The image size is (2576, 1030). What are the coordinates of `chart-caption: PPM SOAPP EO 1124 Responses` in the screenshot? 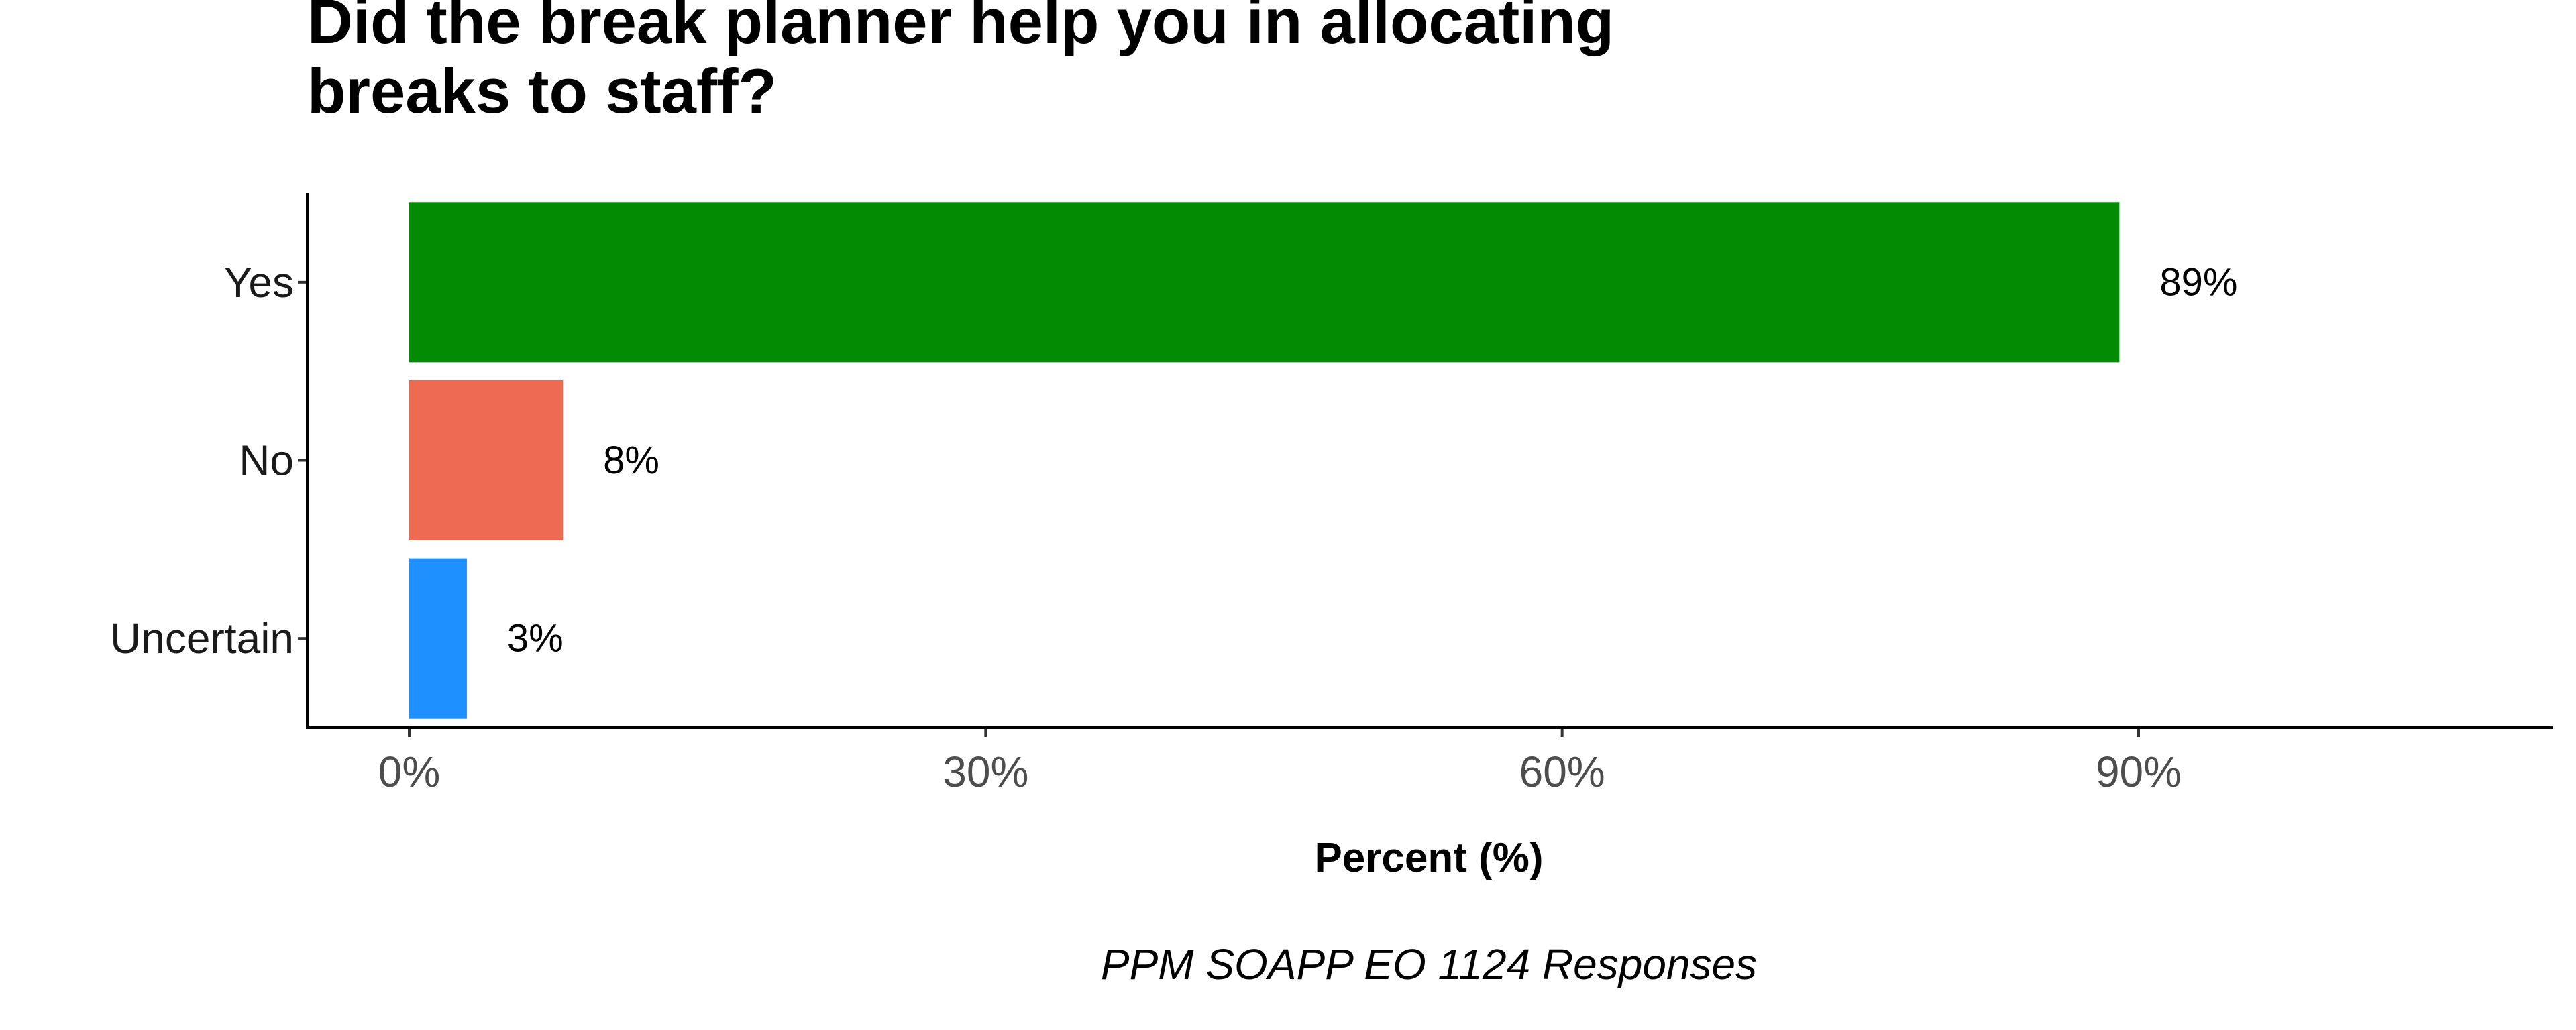 It's located at (1429, 964).